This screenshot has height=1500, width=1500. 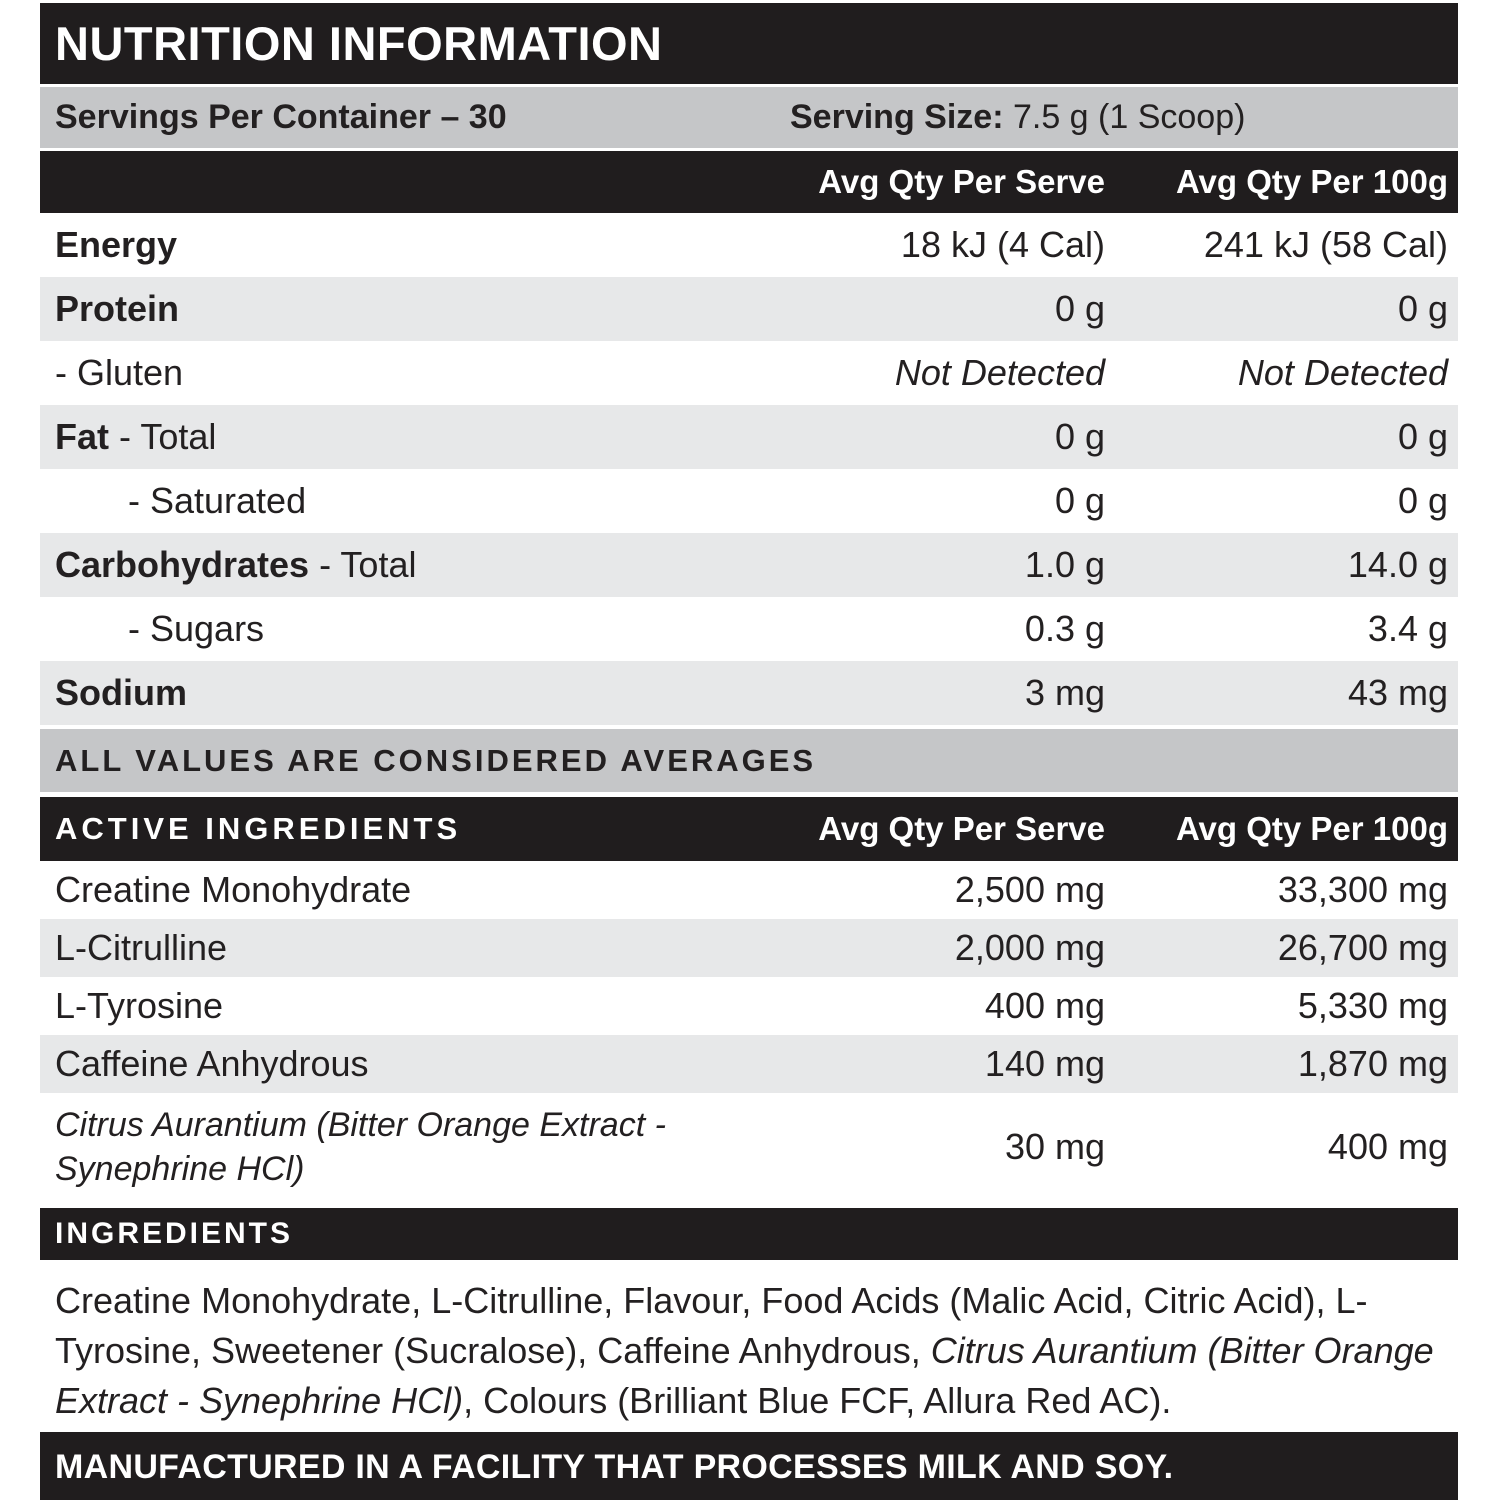 What do you see at coordinates (749, 309) in the screenshot?
I see `table-row-protein: Protein 0 g 0 g` at bounding box center [749, 309].